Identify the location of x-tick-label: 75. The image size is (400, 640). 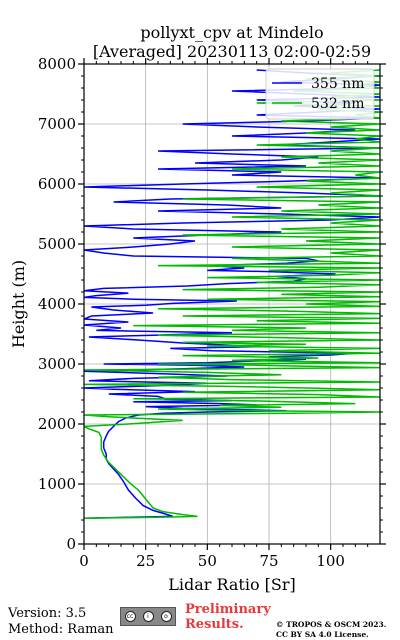
(268, 561).